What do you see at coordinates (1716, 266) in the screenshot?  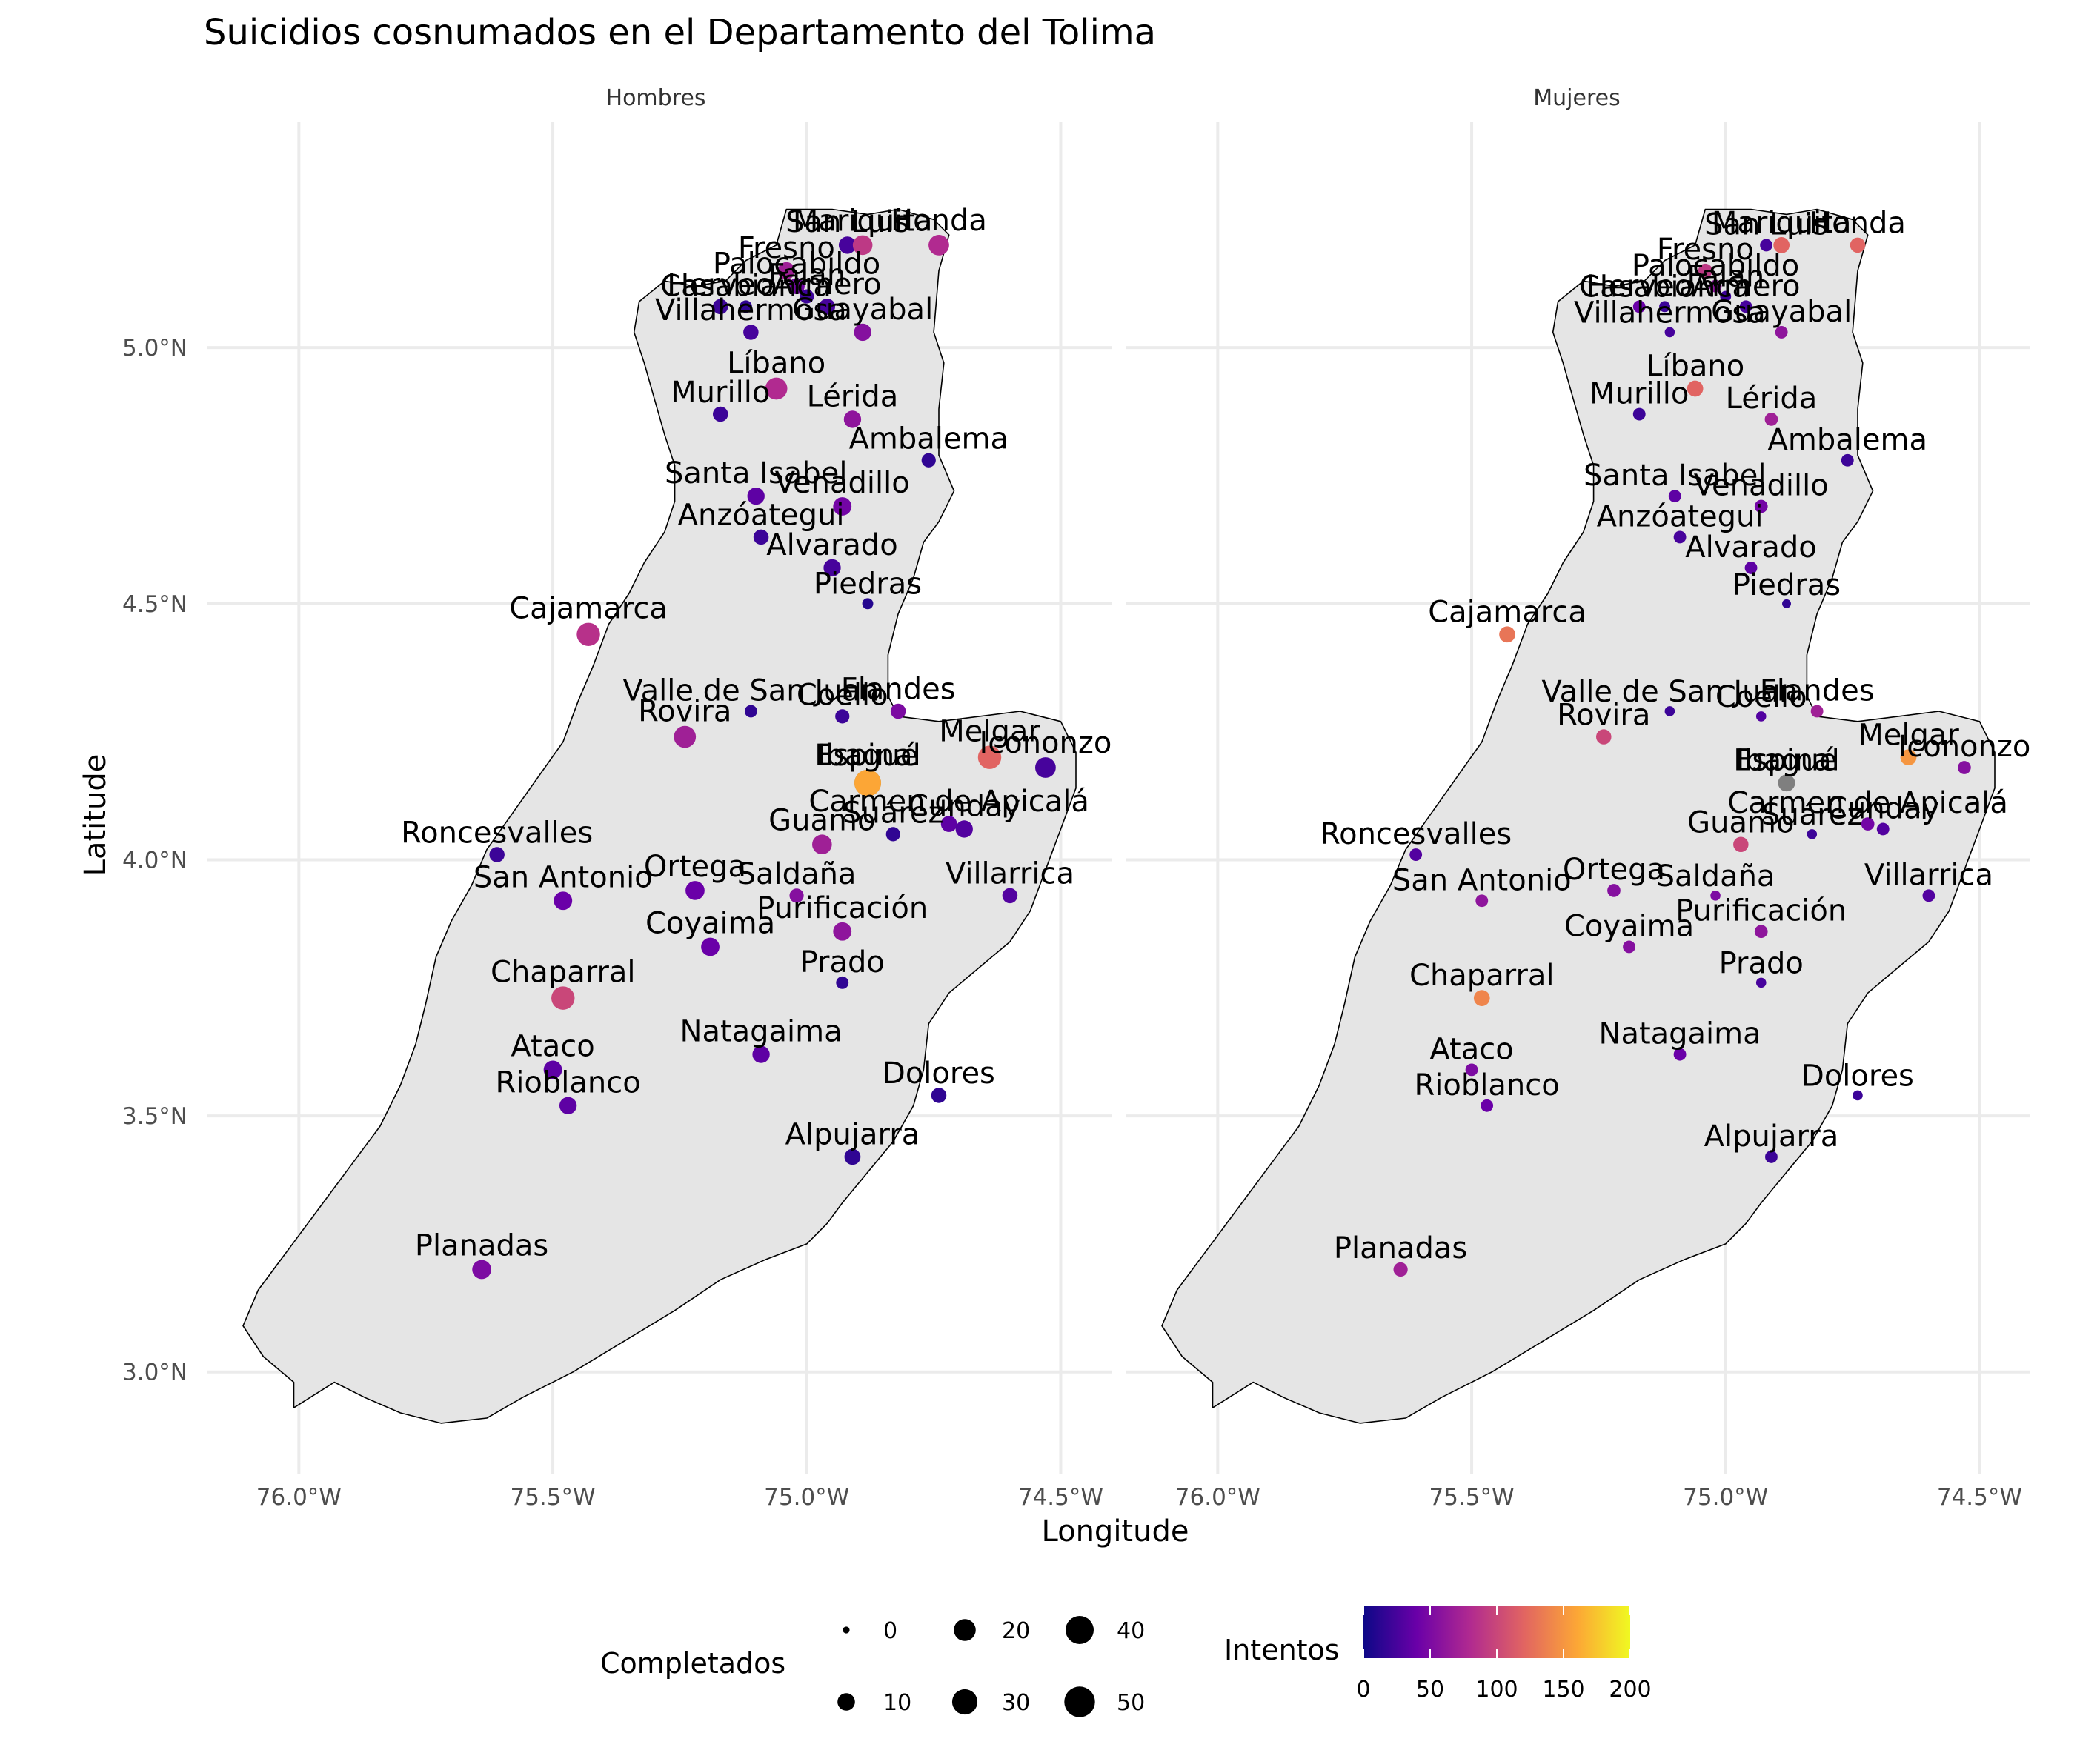 I see `label-palocabildo: Palocabildo` at bounding box center [1716, 266].